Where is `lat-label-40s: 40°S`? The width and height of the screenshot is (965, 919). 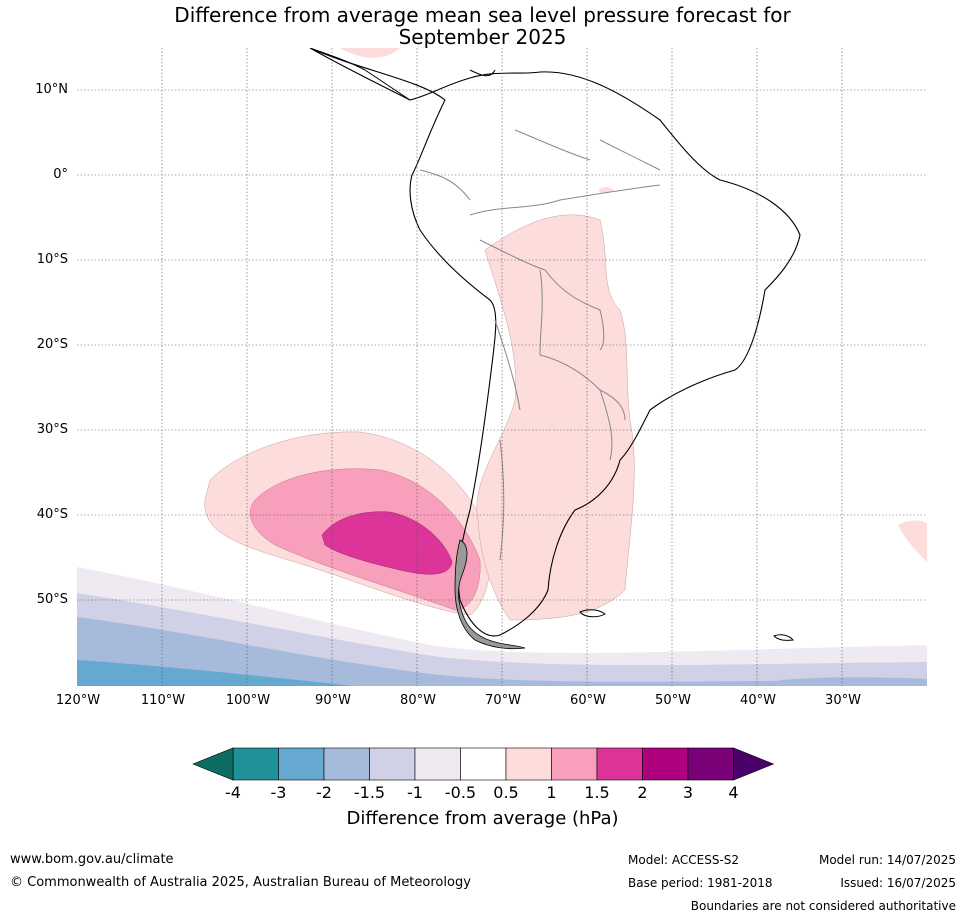 lat-label-40s: 40°S is located at coordinates (52, 514).